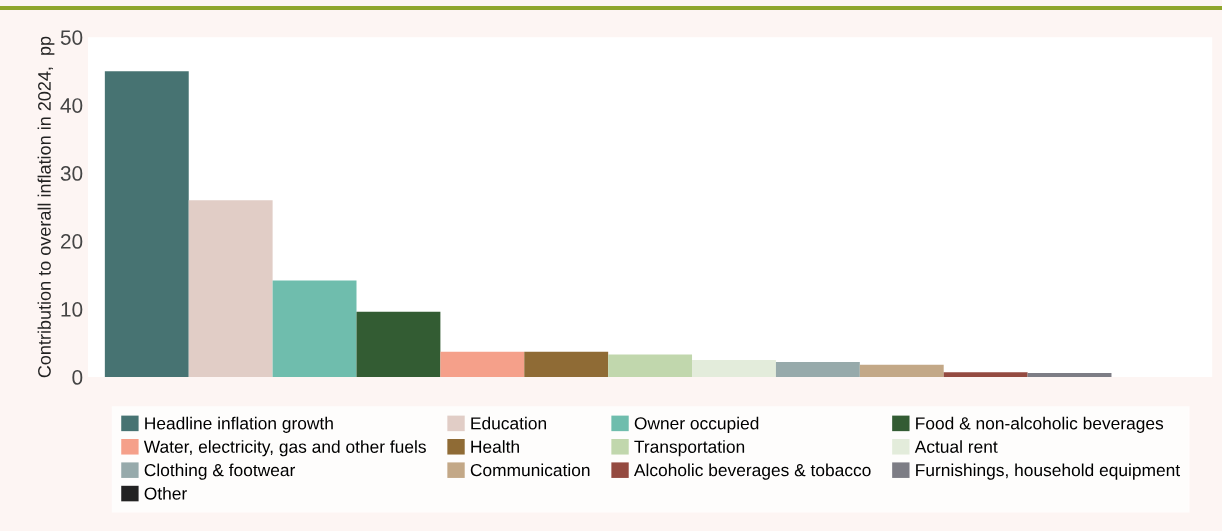  Describe the element at coordinates (530, 470) in the screenshot. I see `legend-label: Communication` at that location.